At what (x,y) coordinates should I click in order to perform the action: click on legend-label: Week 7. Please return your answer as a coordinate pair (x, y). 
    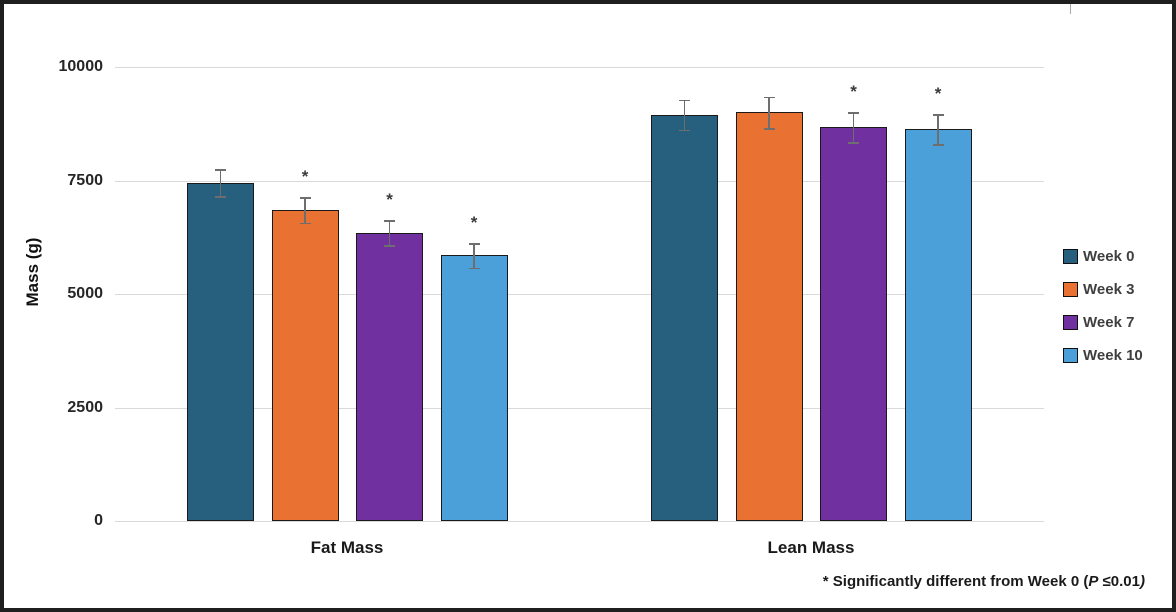
    Looking at the image, I should click on (1109, 322).